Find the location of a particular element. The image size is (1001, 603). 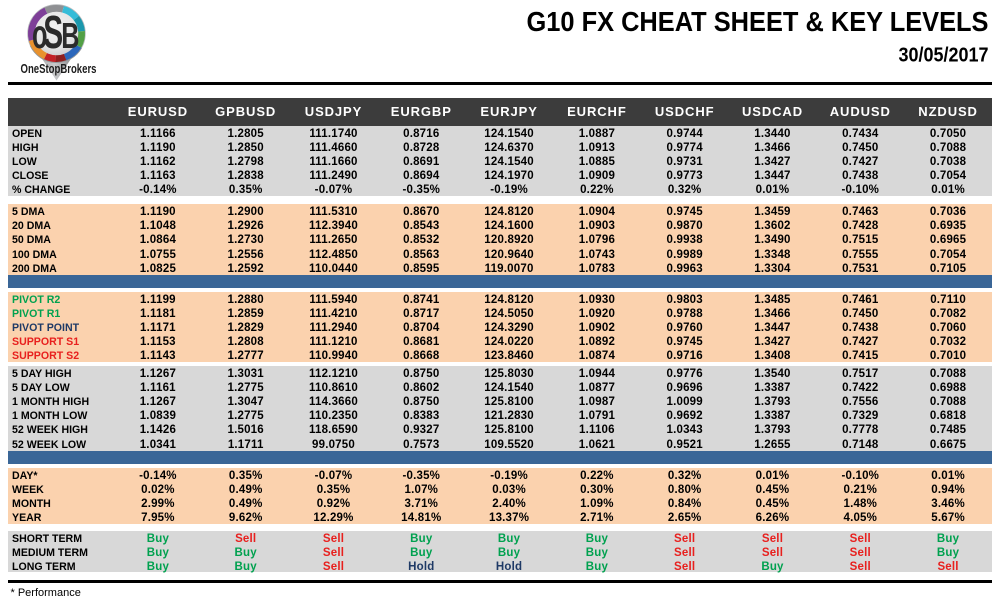

svg-text: S is located at coordinates (53, 33).